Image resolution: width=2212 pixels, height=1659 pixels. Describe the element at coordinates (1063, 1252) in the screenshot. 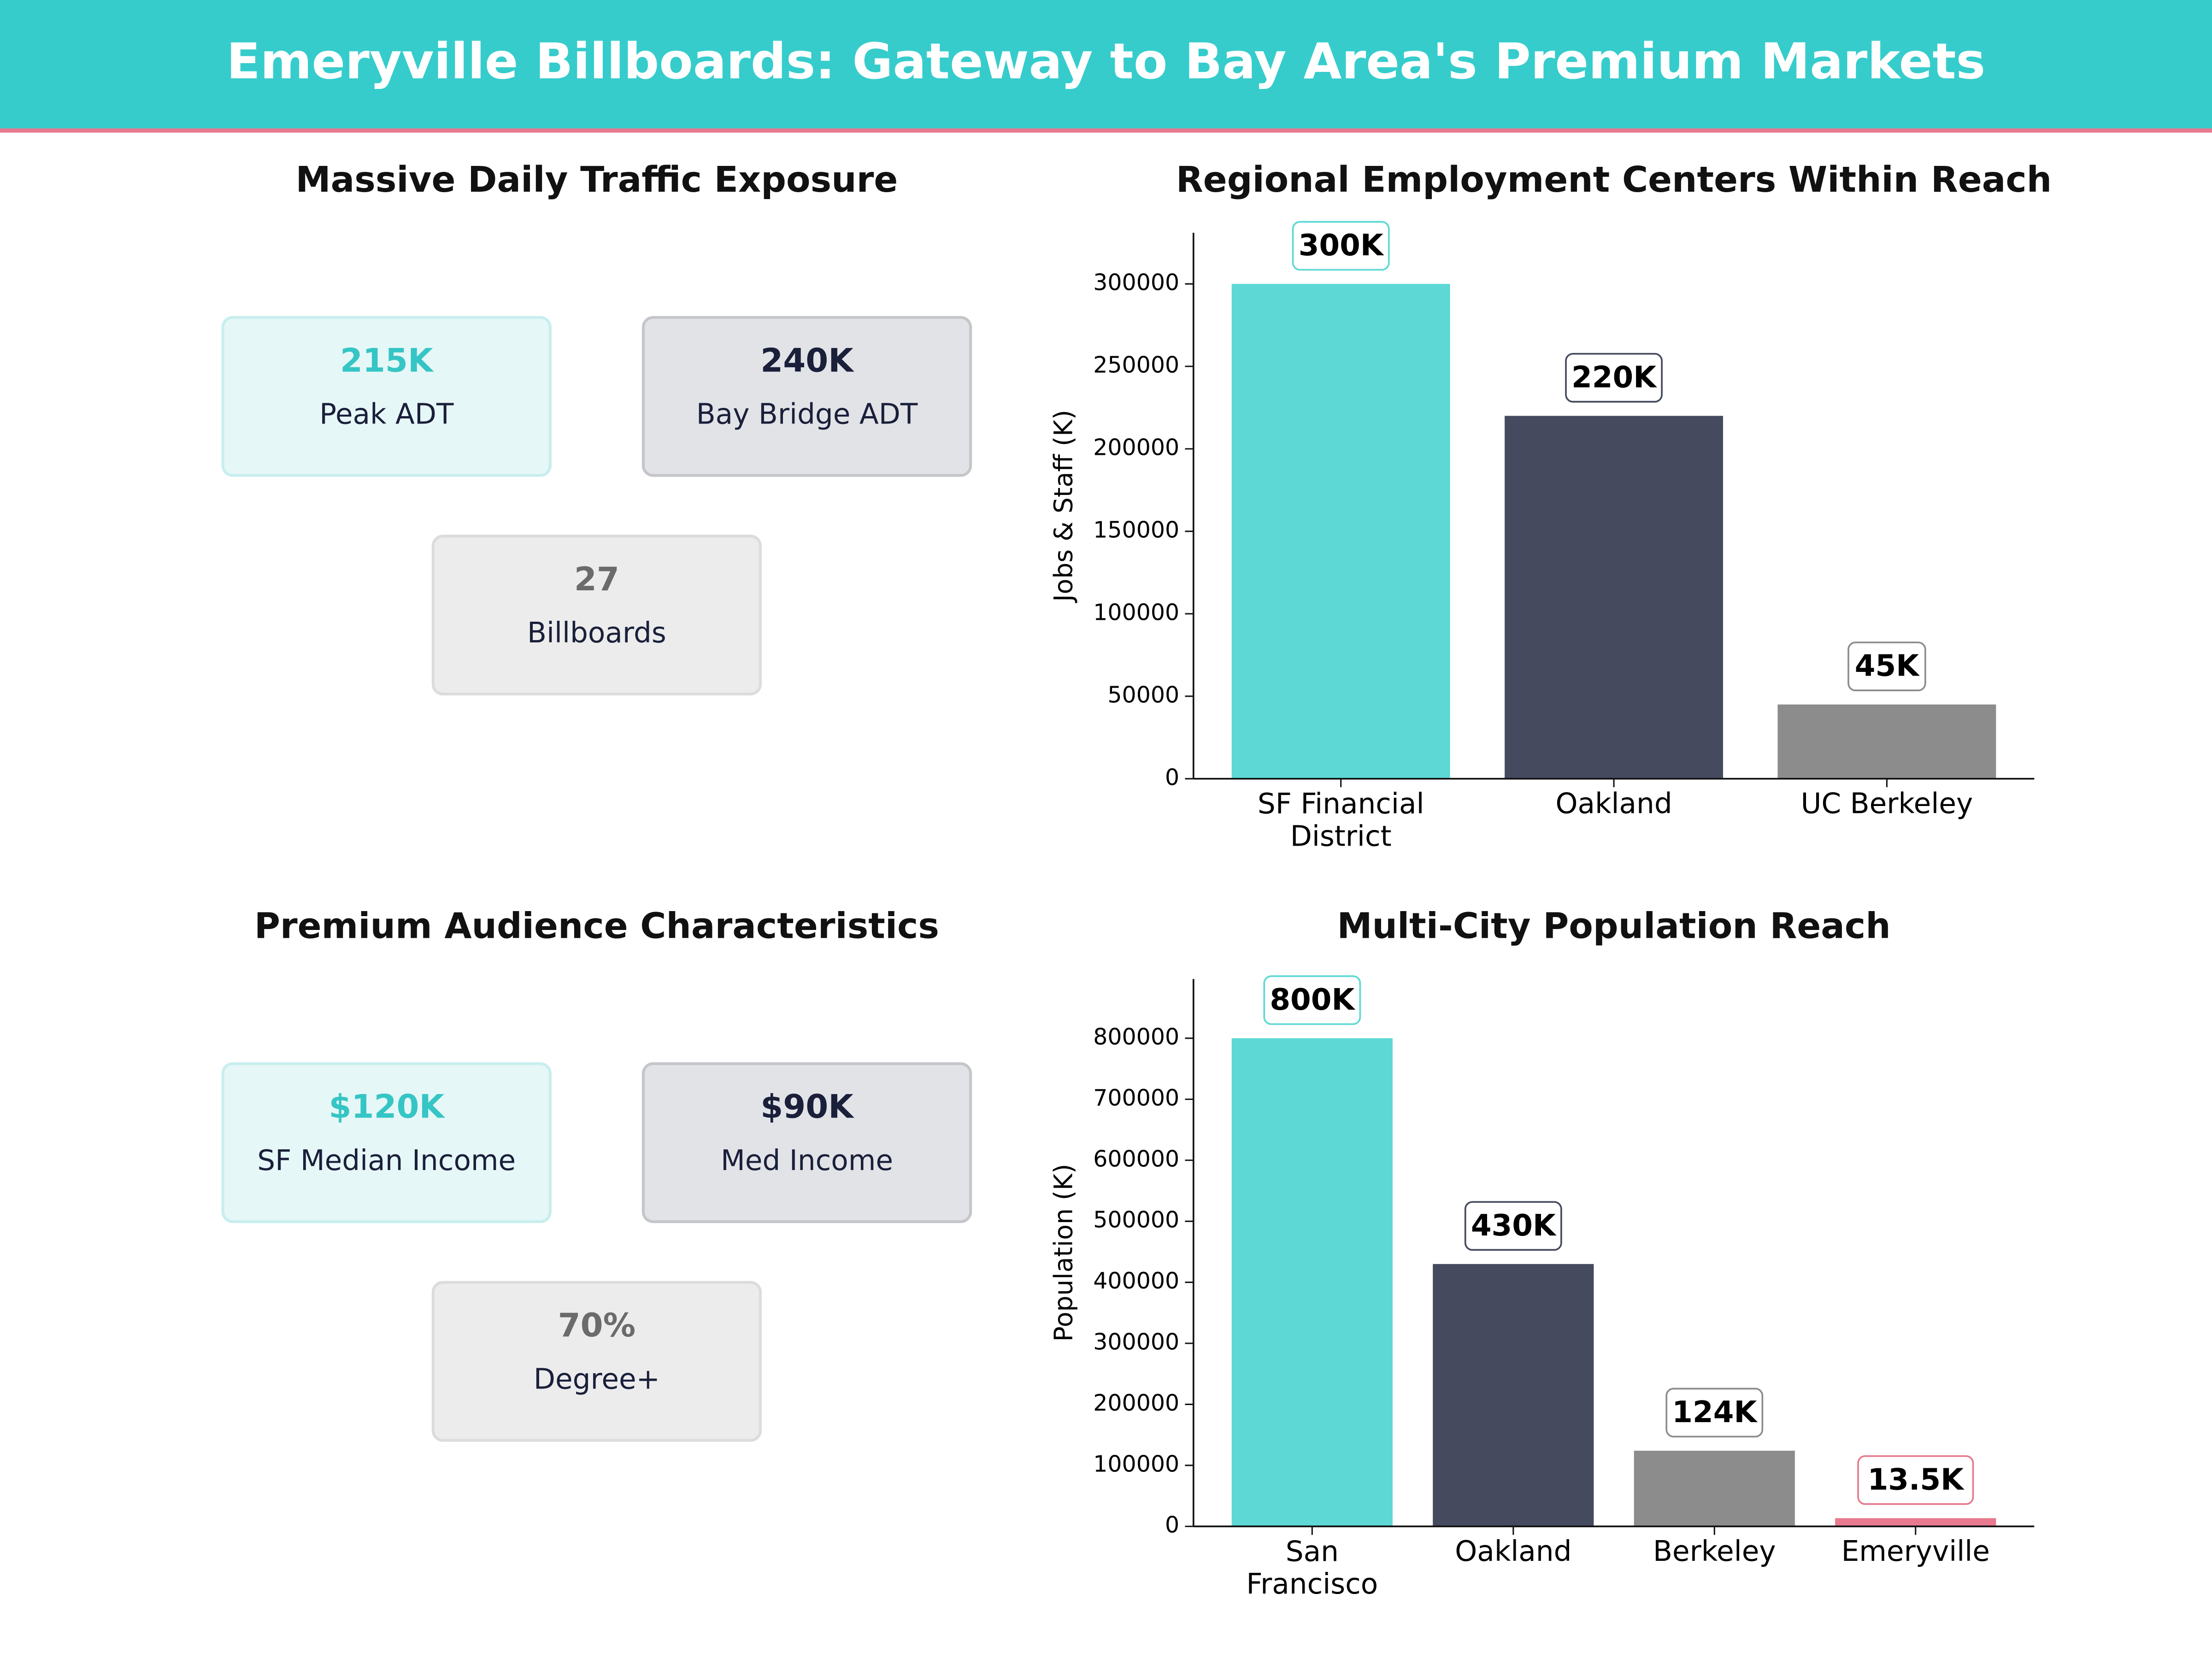

I see `y-axis-label: Population (K)` at that location.